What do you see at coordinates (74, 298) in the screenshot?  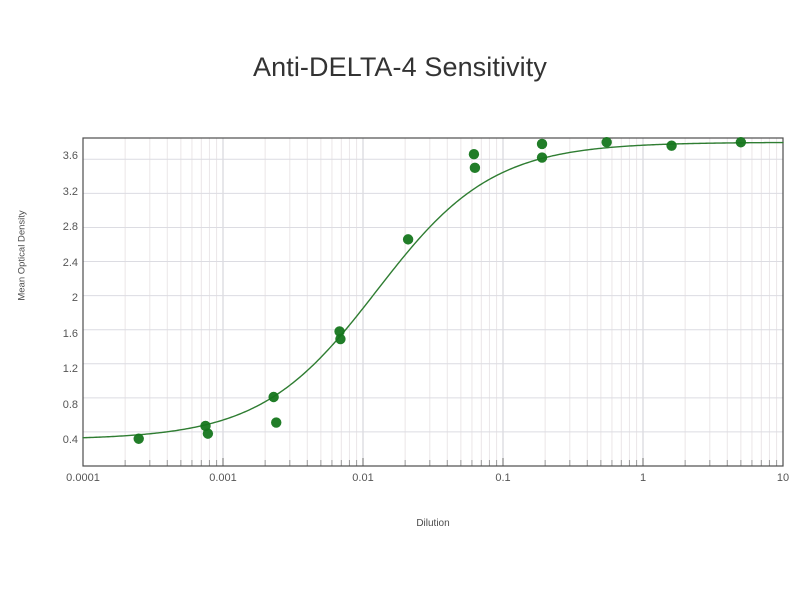 I see `y-tick-label: 2` at bounding box center [74, 298].